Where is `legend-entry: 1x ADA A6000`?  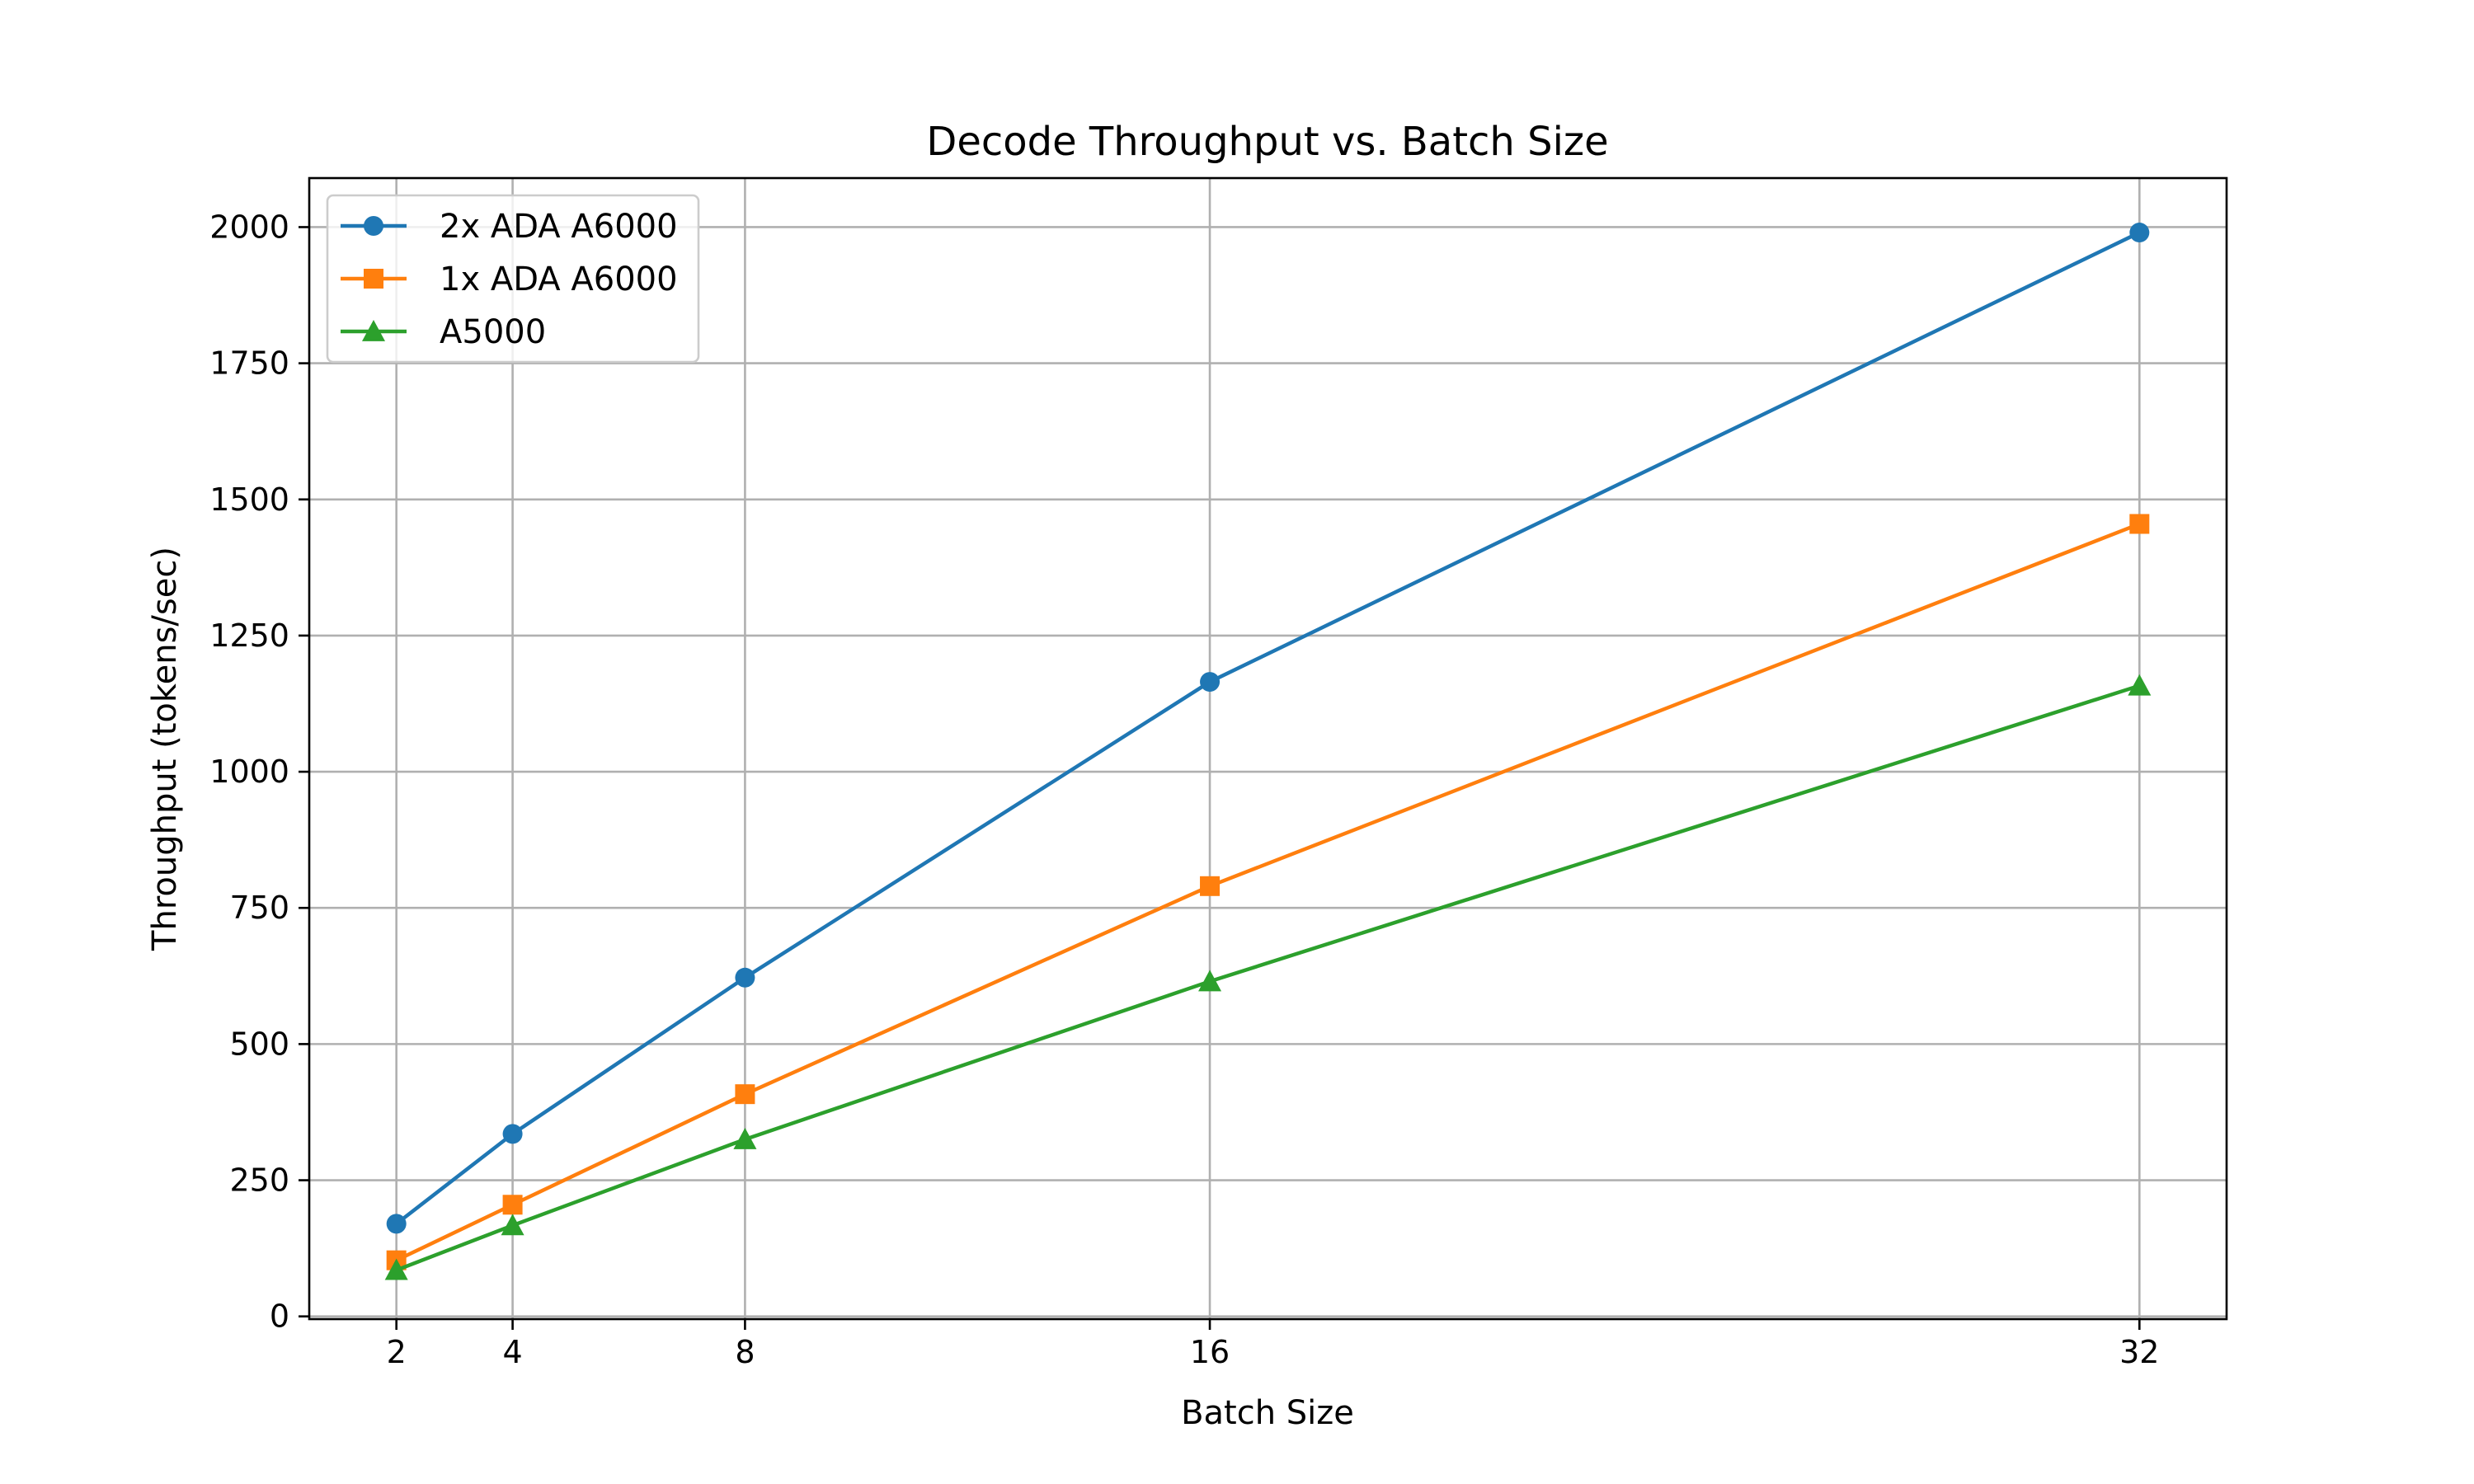 legend-entry: 1x ADA A6000 is located at coordinates (509, 279).